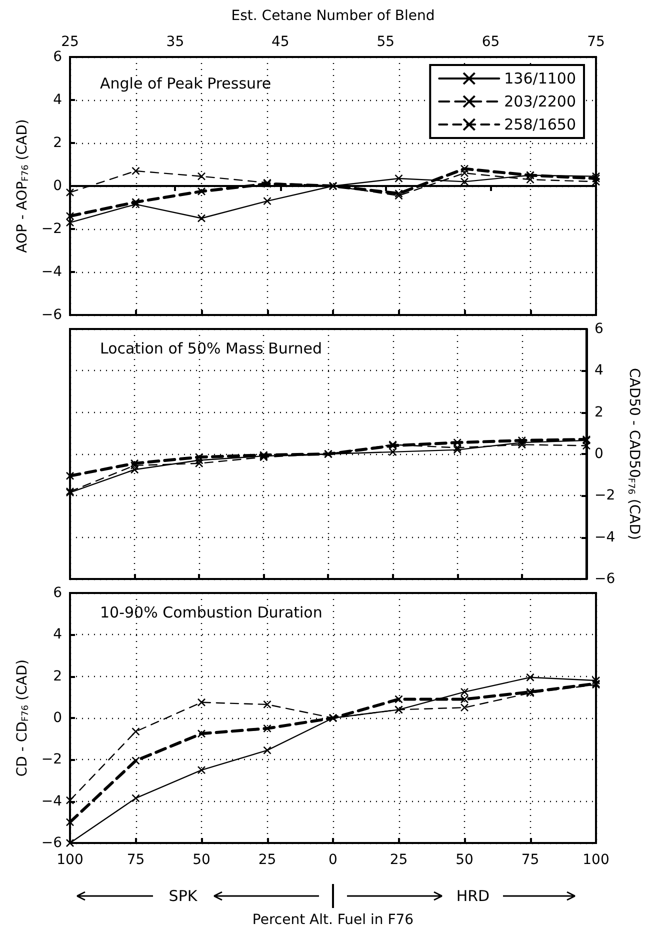  Describe the element at coordinates (605, 496) in the screenshot. I see `y2-tick-label: −2` at that location.